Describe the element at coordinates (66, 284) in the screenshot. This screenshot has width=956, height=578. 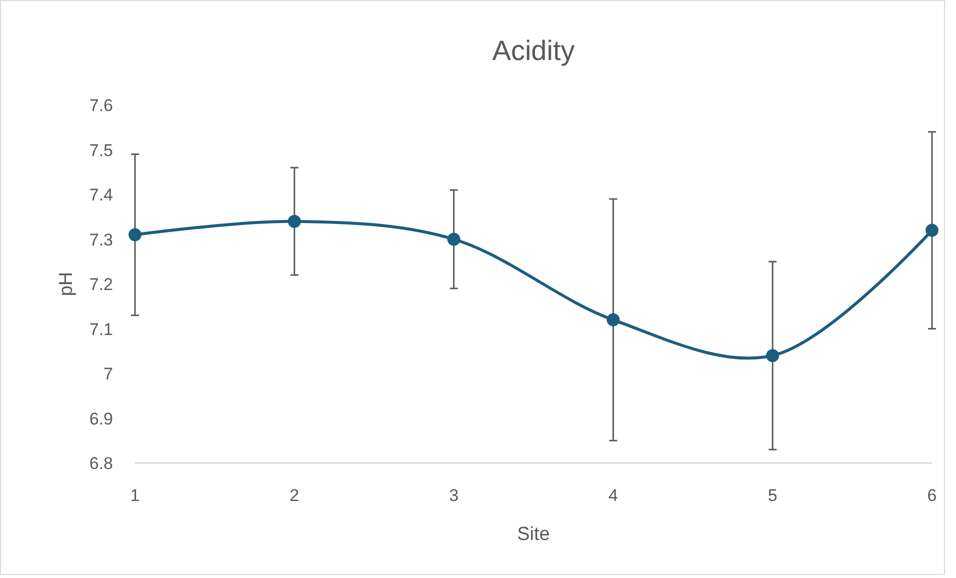
I see `y-axis-title: pH` at that location.